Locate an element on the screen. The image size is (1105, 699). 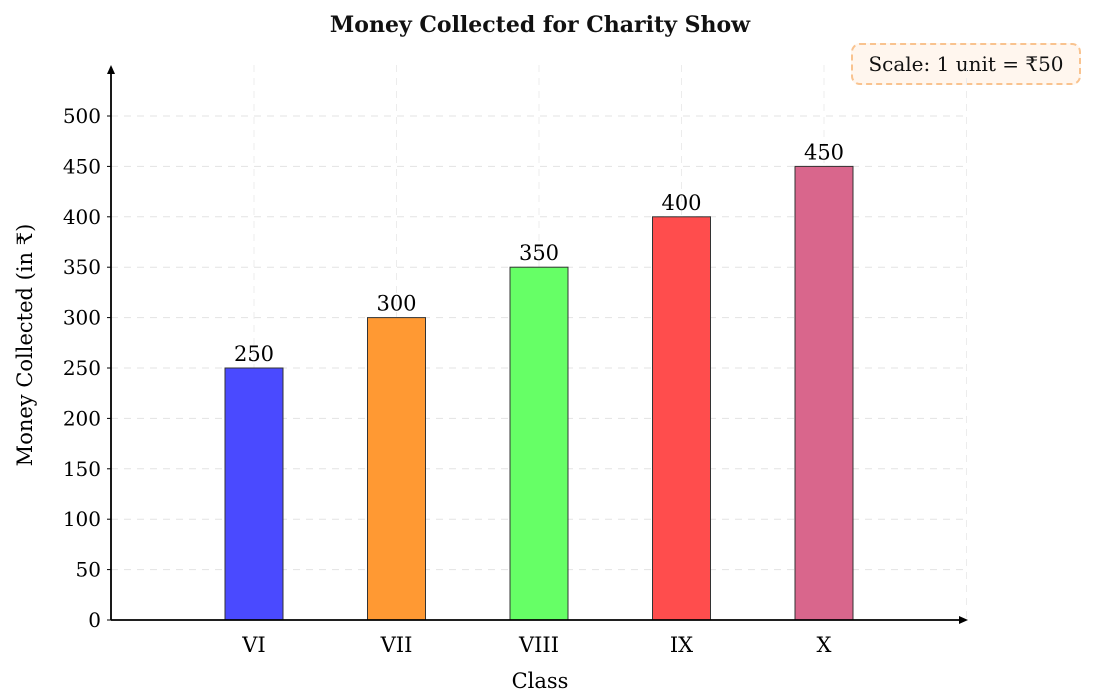
data-label: 350 is located at coordinates (539, 253).